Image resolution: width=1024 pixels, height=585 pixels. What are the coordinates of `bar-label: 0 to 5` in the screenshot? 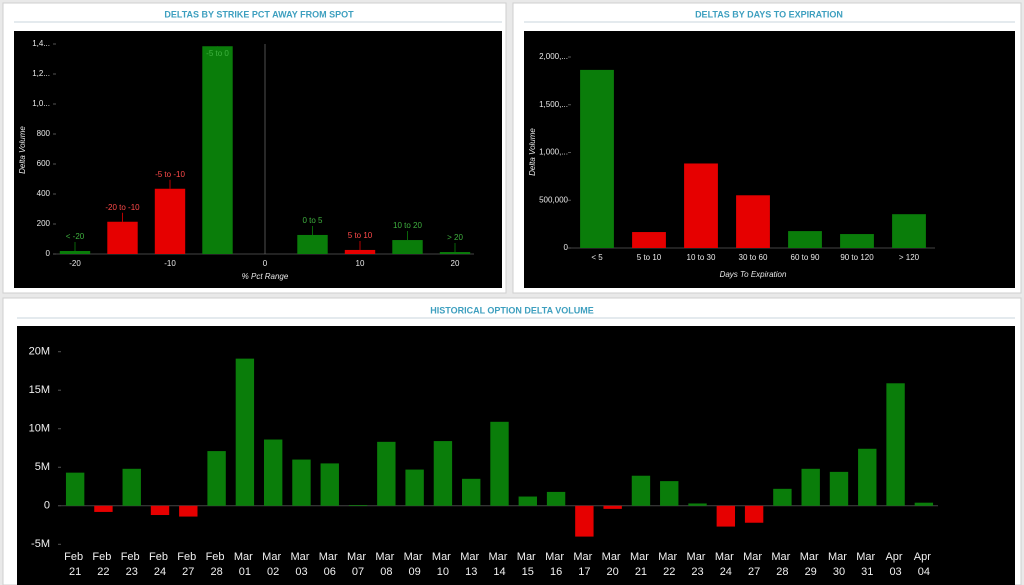 It's located at (312, 220).